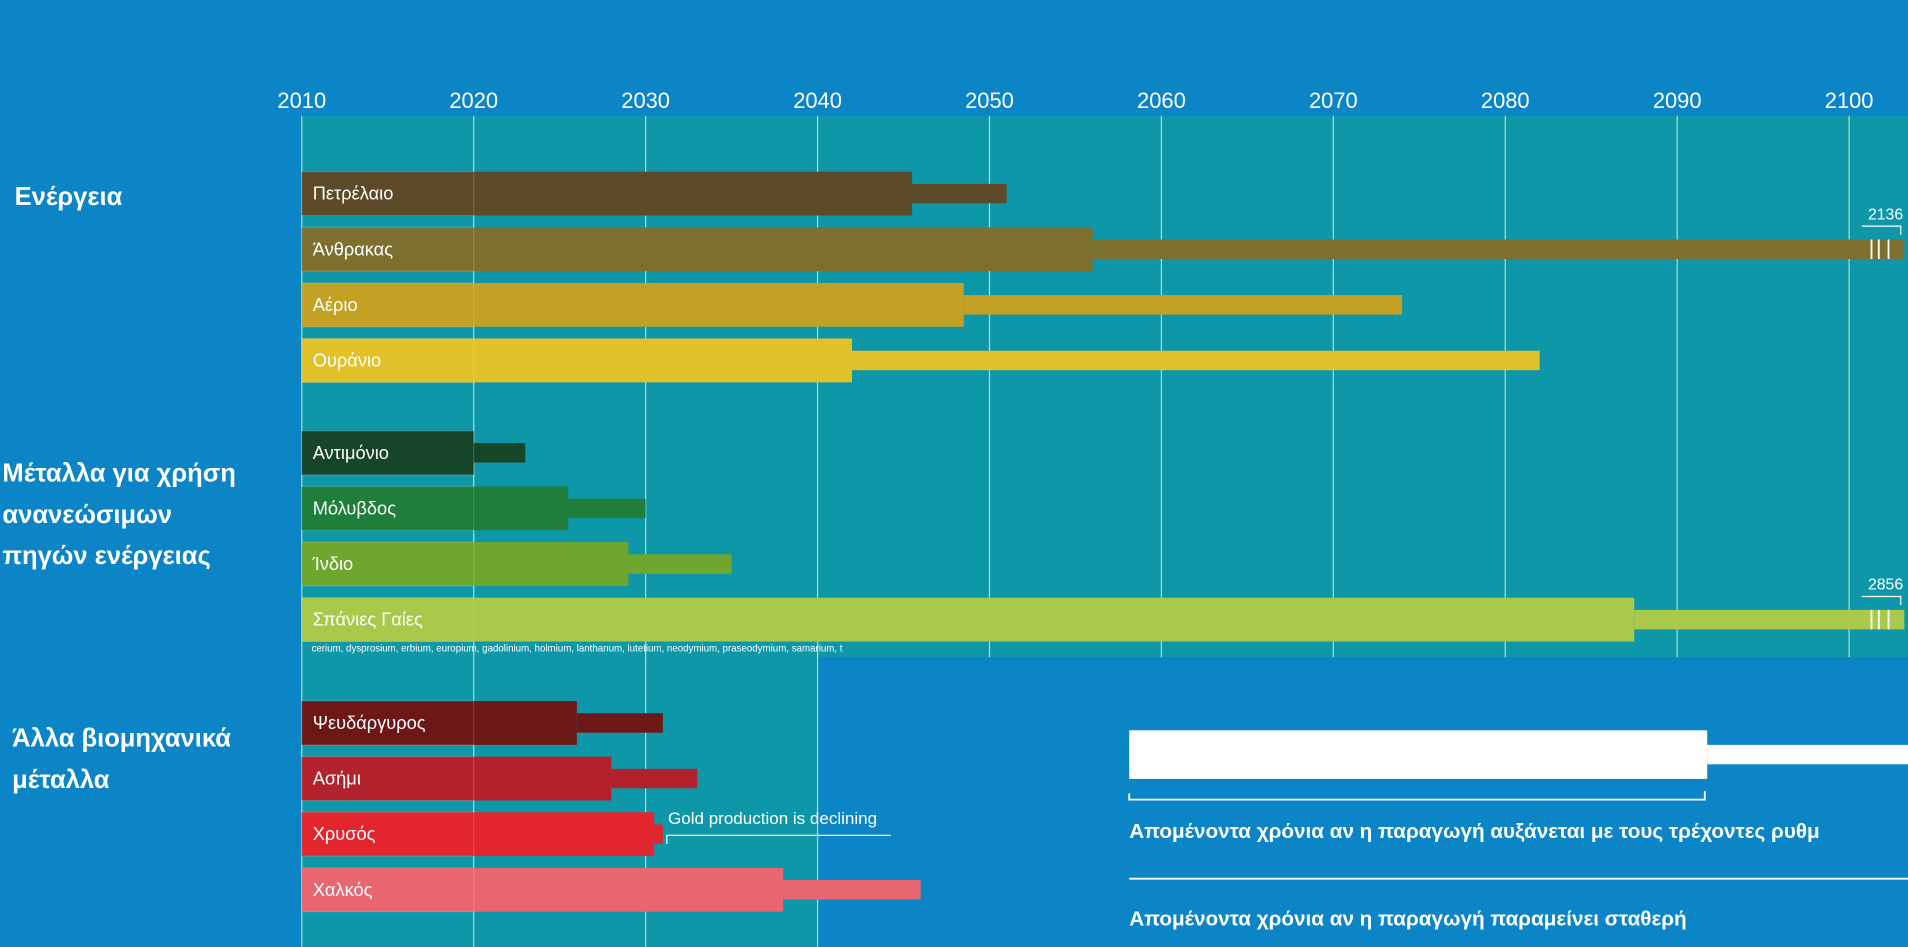 The width and height of the screenshot is (1908, 947). I want to click on x-tick-label: 2020, so click(473, 100).